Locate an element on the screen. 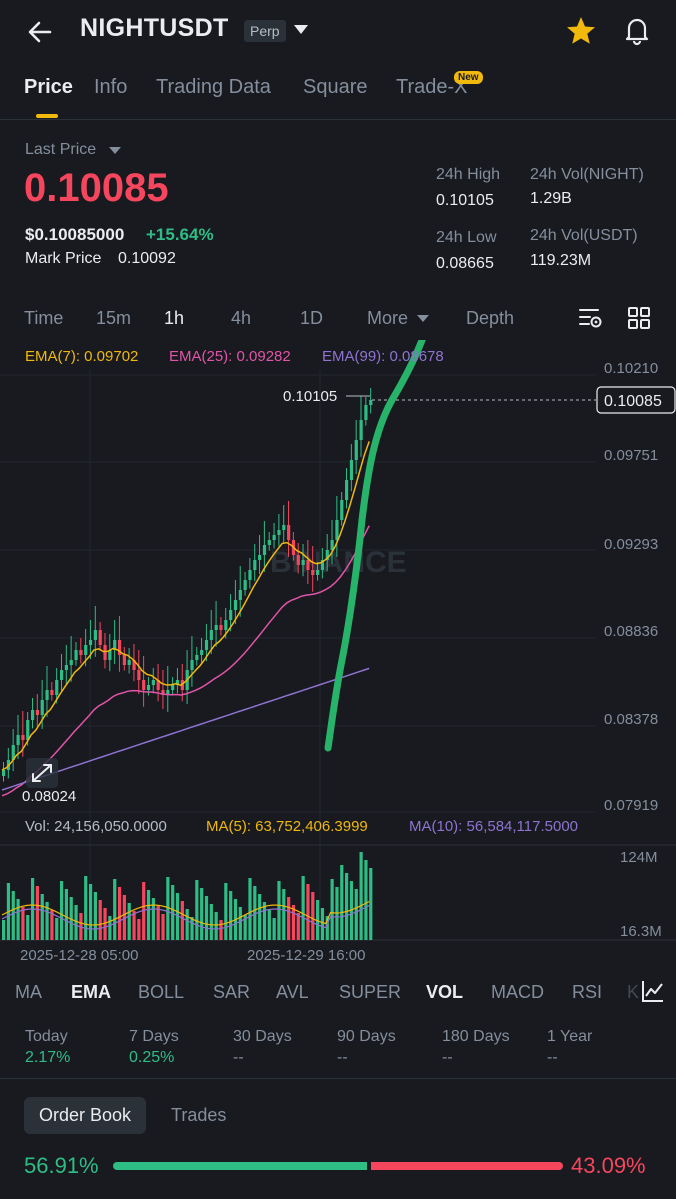 The width and height of the screenshot is (676, 1199). indicator-rsi: RSI is located at coordinates (587, 992).